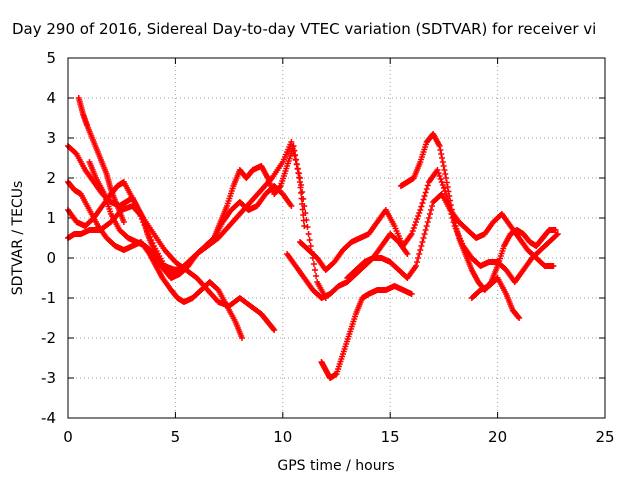 Image resolution: width=640 pixels, height=480 pixels. What do you see at coordinates (51, 218) in the screenshot?
I see `y-tick-label: 1` at bounding box center [51, 218].